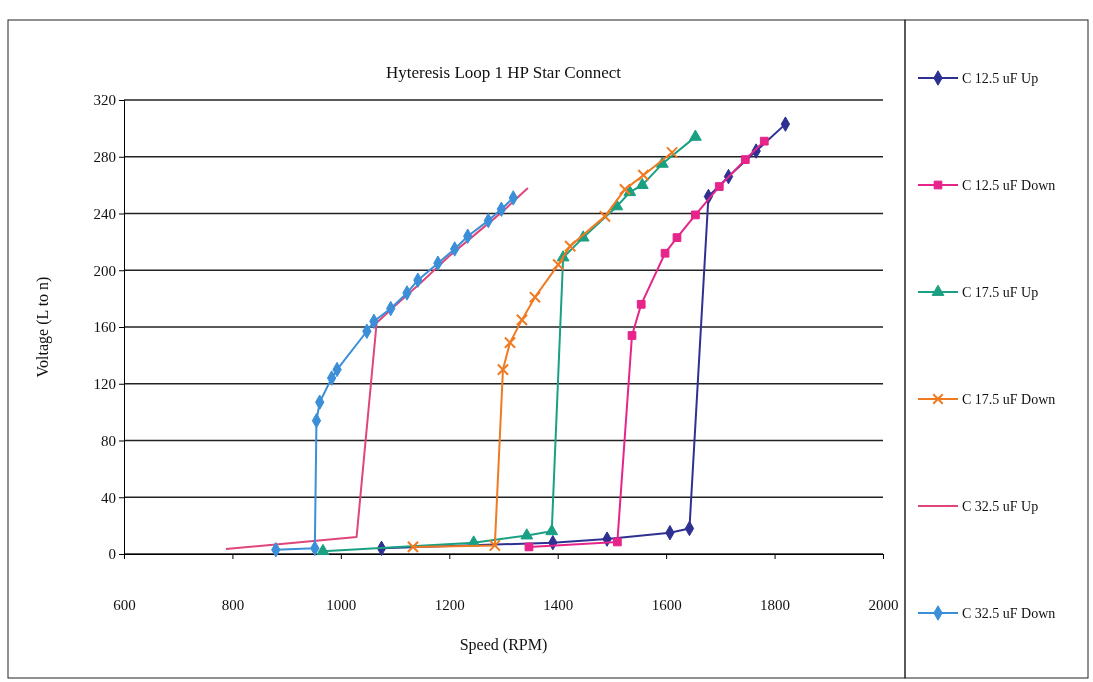 The image size is (1093, 682). What do you see at coordinates (376, 368) in the screenshot?
I see `line-series` at bounding box center [376, 368].